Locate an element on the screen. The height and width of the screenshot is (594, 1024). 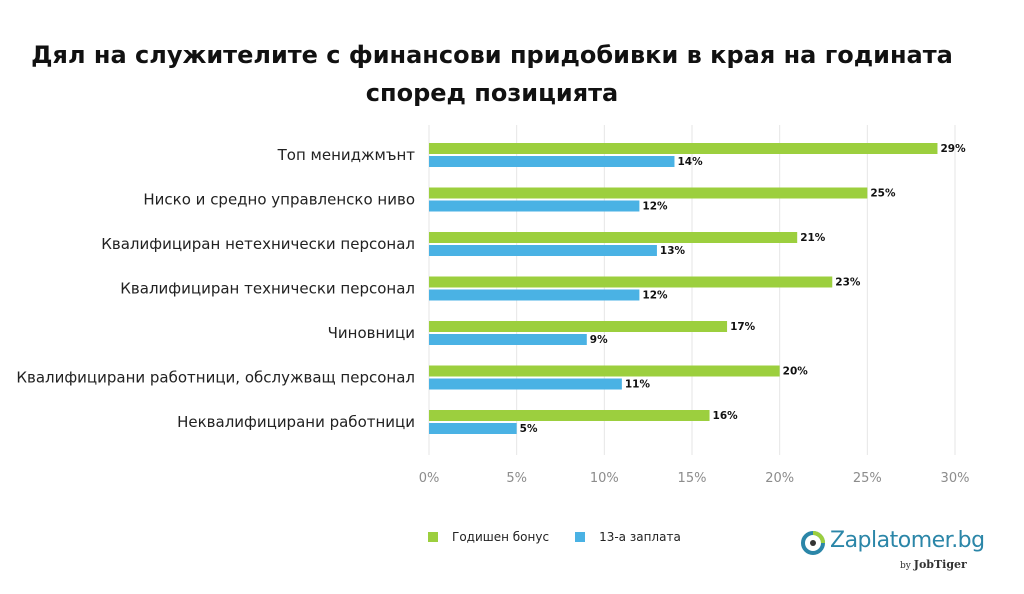
category-label: Ниско и средно управленско ниво is located at coordinates (279, 200).